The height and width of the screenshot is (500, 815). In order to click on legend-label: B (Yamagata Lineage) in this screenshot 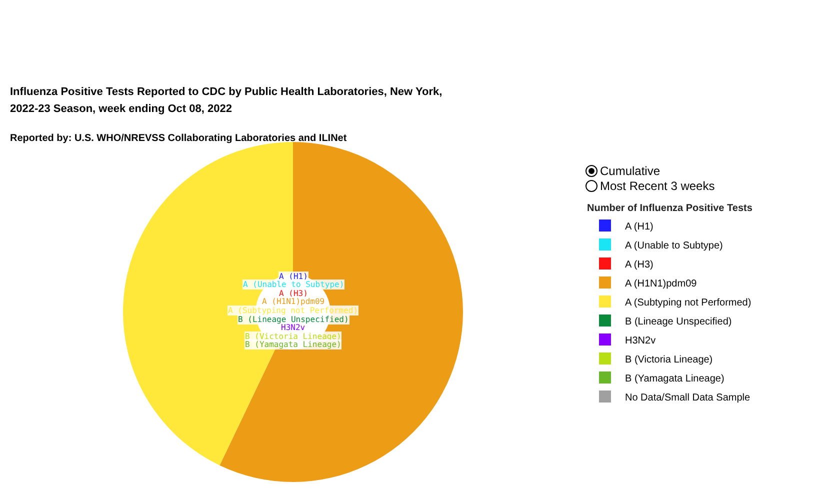, I will do `click(674, 378)`.